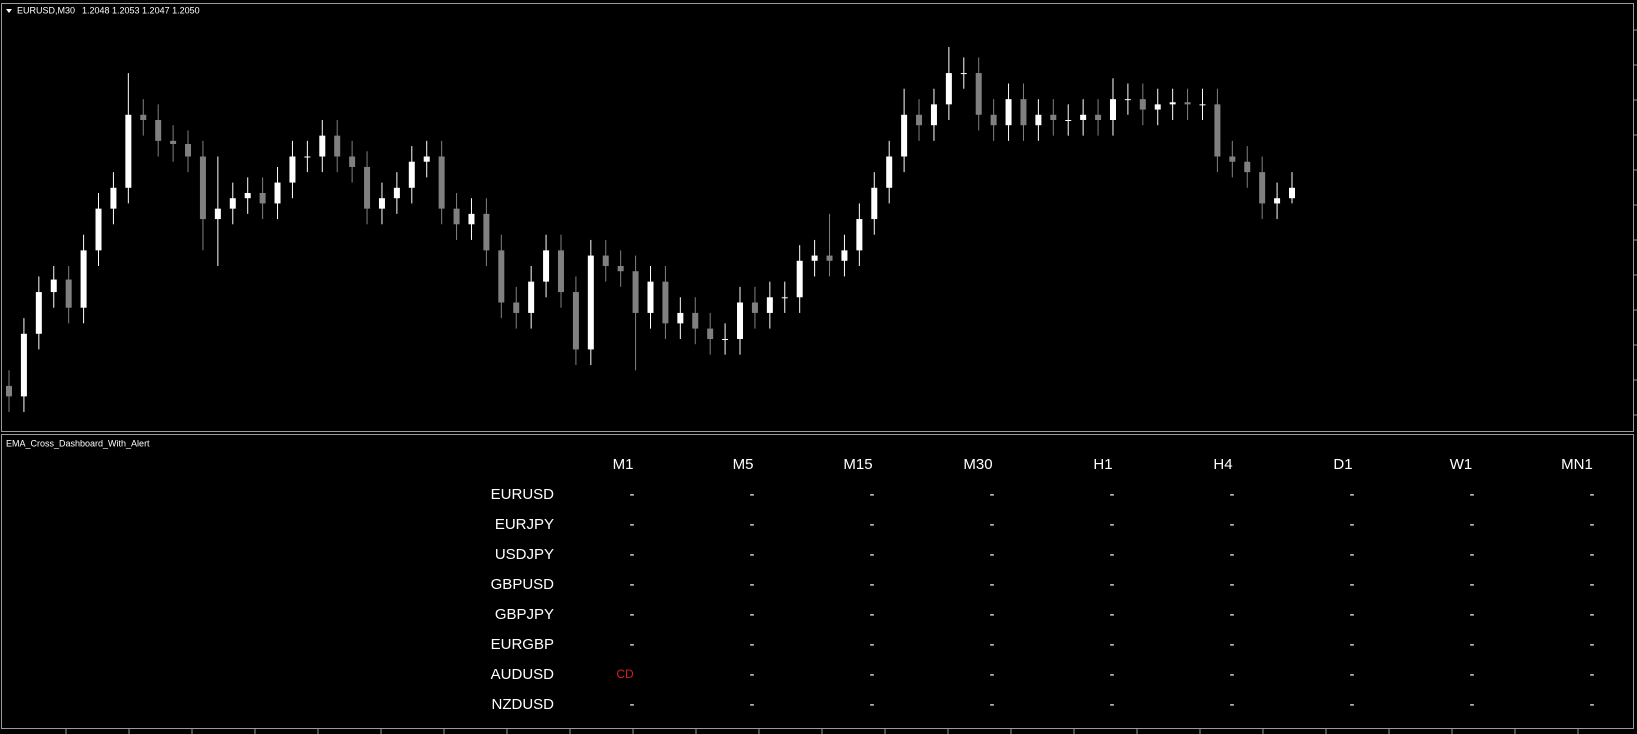  Describe the element at coordinates (524, 524) in the screenshot. I see `pair-label: EURJPY` at that location.